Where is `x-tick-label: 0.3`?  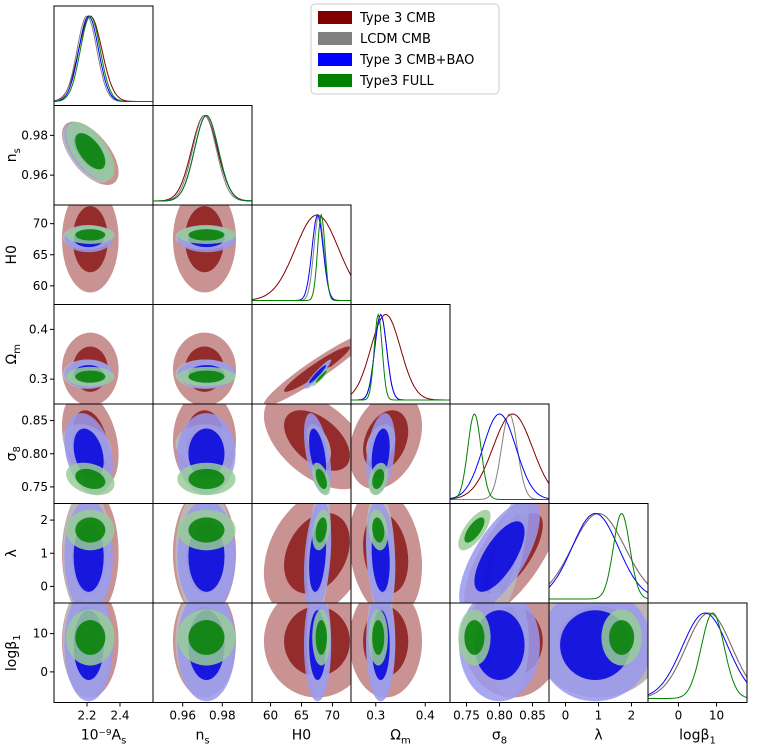 x-tick-label: 0.3 is located at coordinates (375, 716).